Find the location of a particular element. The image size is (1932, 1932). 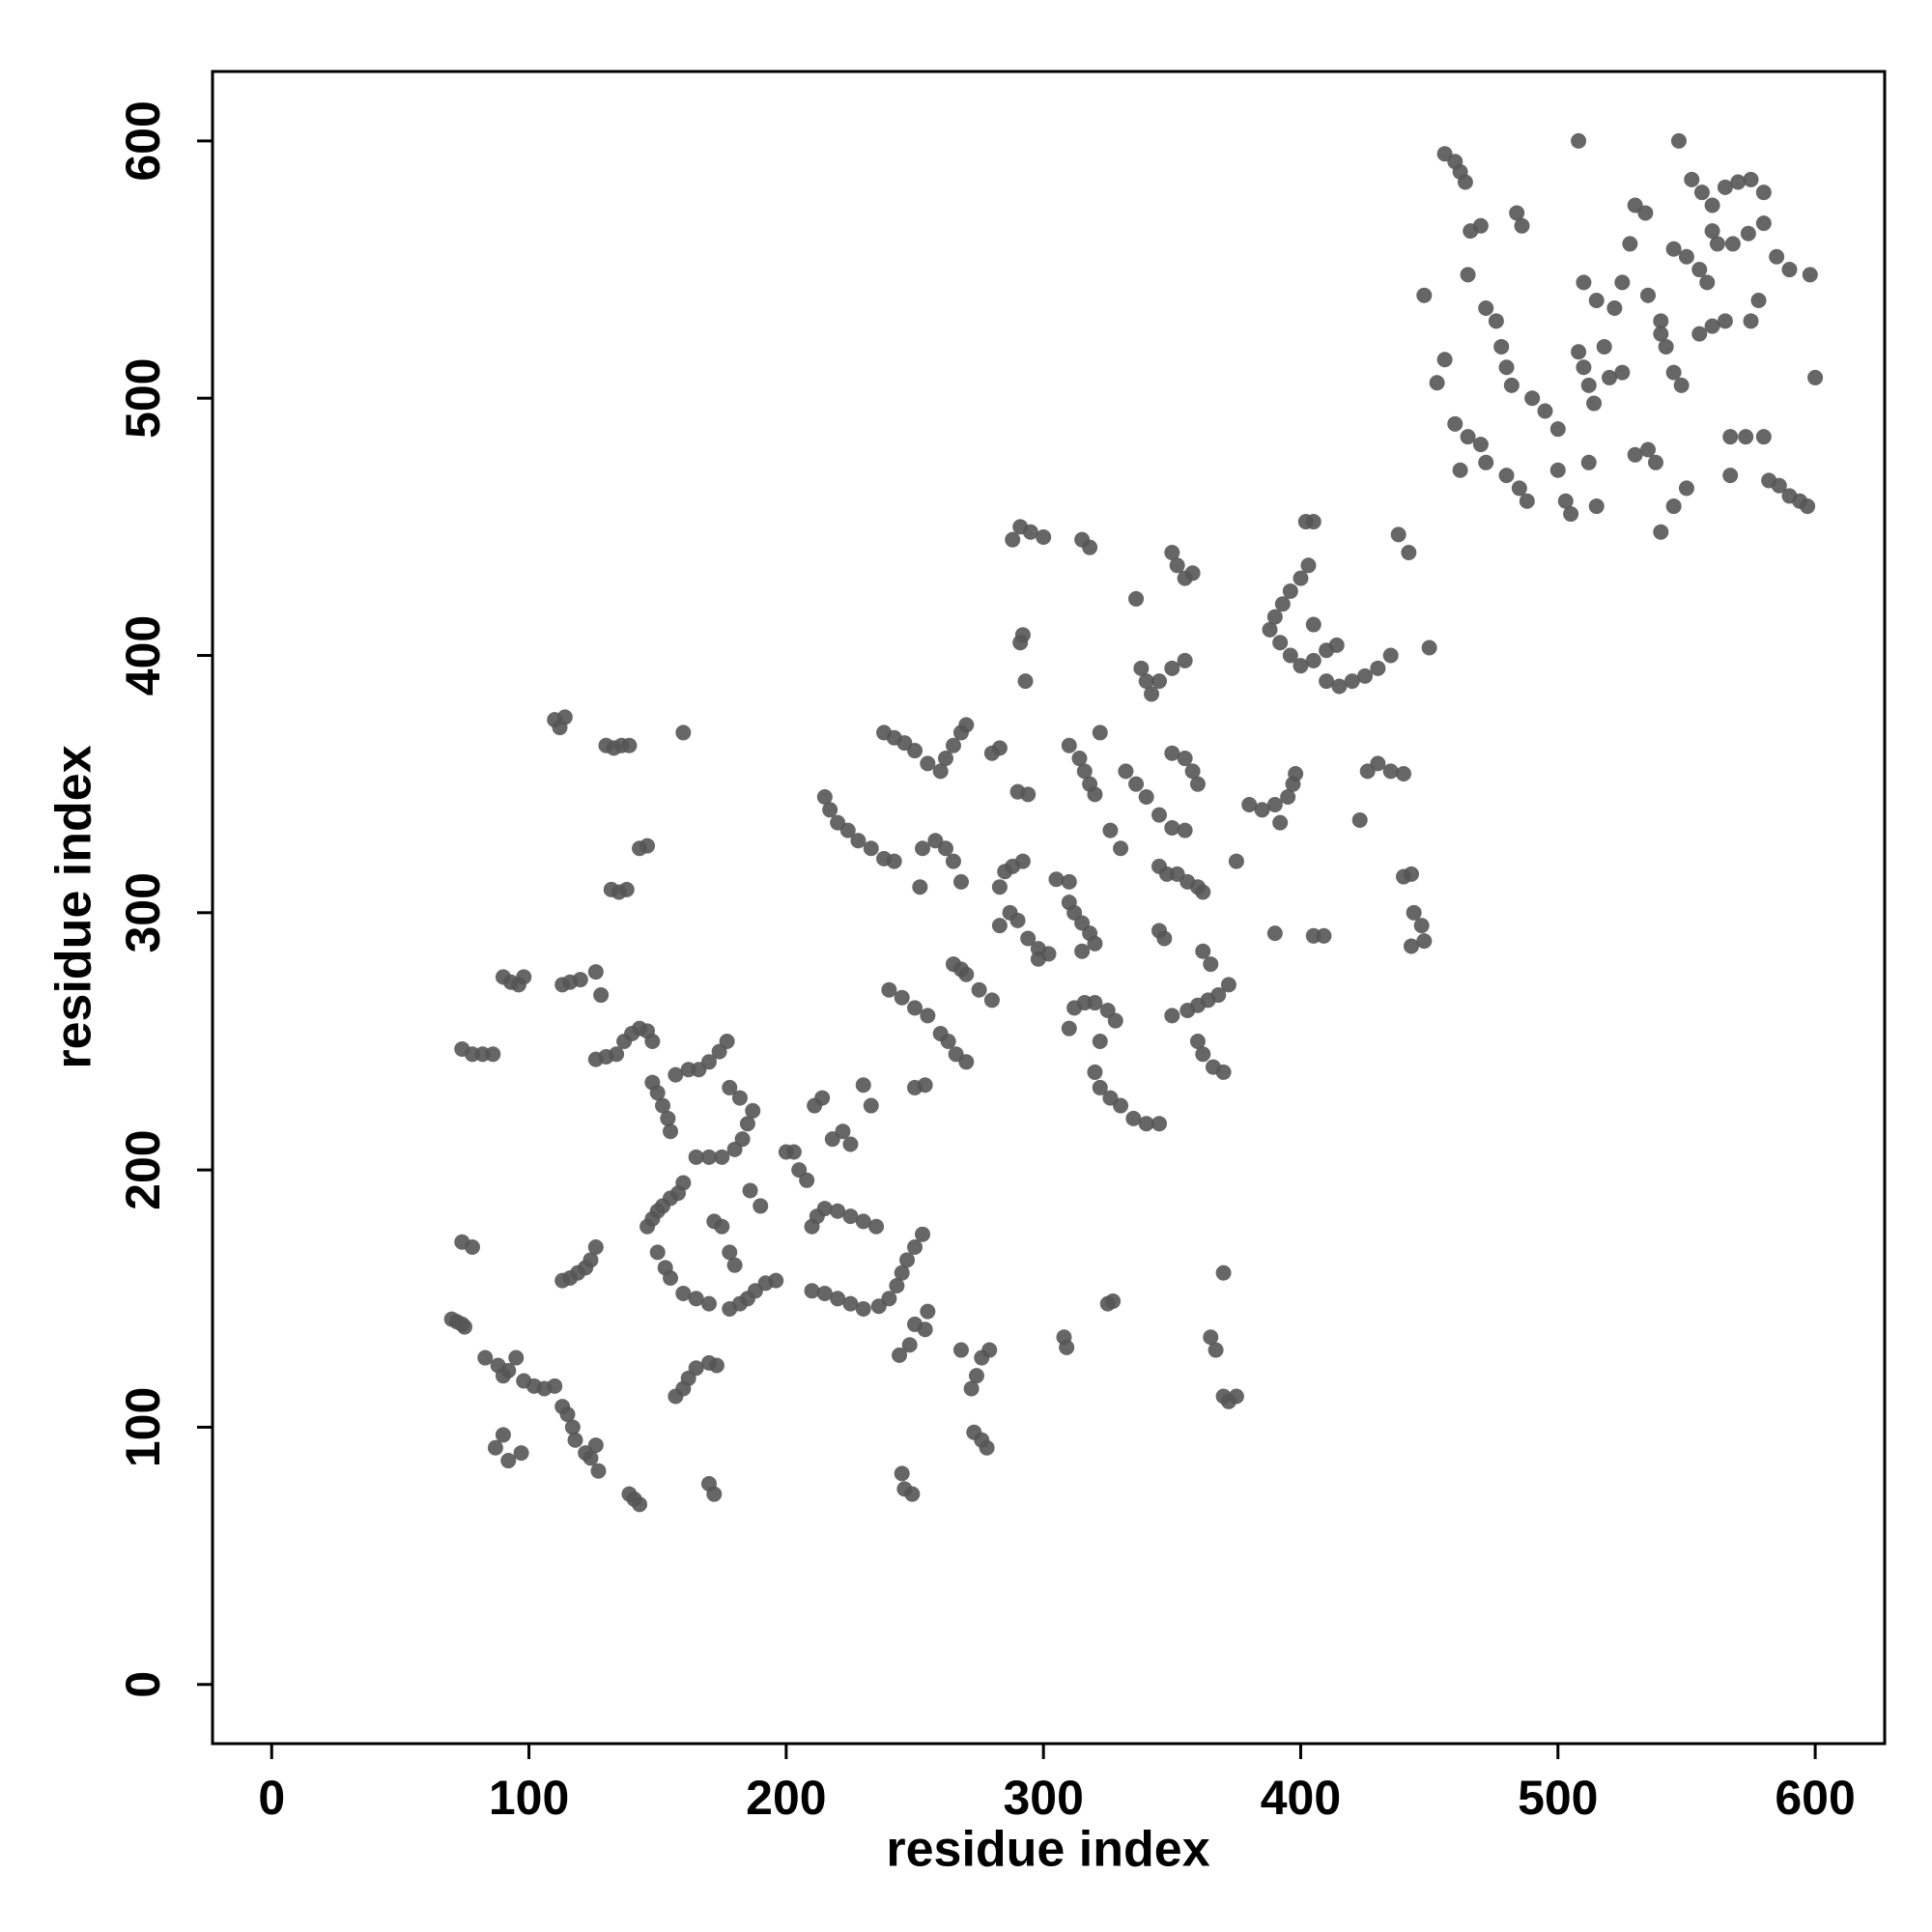

y-tick-label: 400 is located at coordinates (143, 655).